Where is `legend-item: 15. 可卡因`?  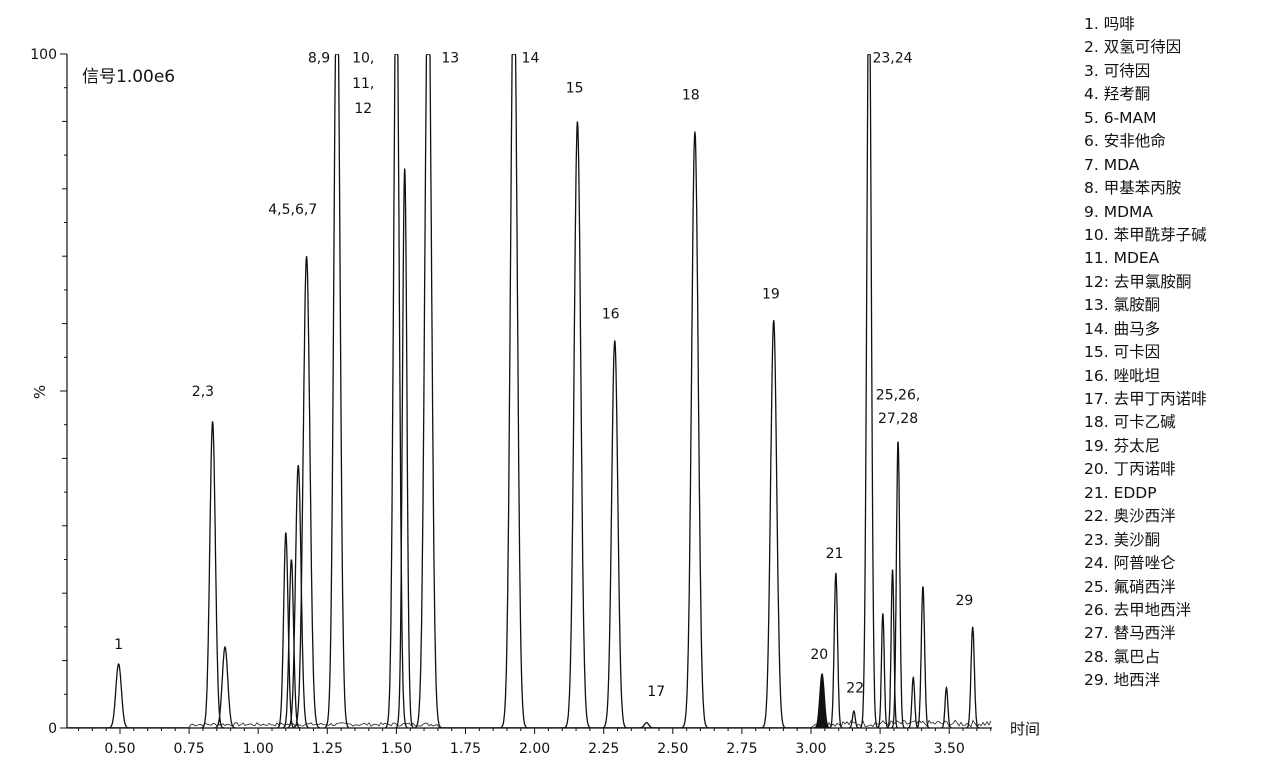
legend-item: 15. 可卡因 is located at coordinates (1122, 352).